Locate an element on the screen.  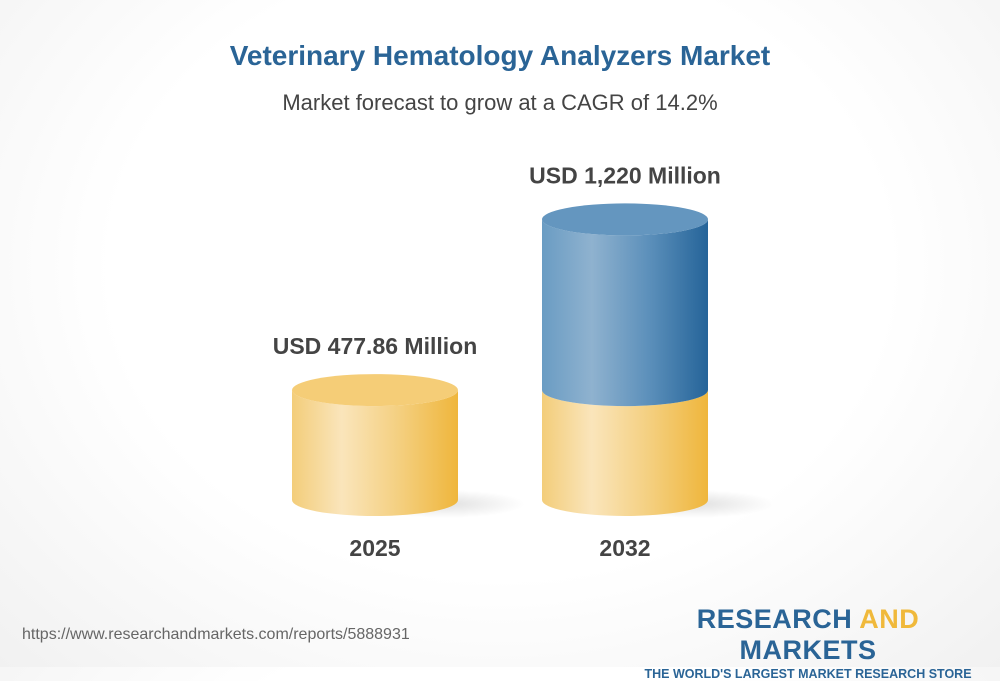
bar-top-2025 is located at coordinates (375, 390).